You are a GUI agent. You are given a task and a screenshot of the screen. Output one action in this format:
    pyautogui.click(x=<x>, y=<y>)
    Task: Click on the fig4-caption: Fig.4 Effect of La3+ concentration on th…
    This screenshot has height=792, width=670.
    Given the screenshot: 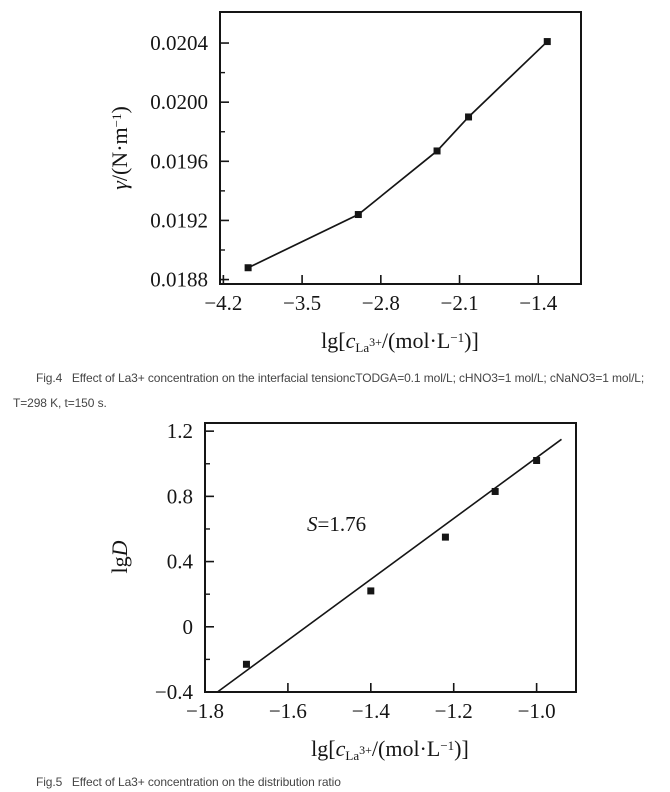 What is the action you would take?
    pyautogui.click(x=335, y=391)
    